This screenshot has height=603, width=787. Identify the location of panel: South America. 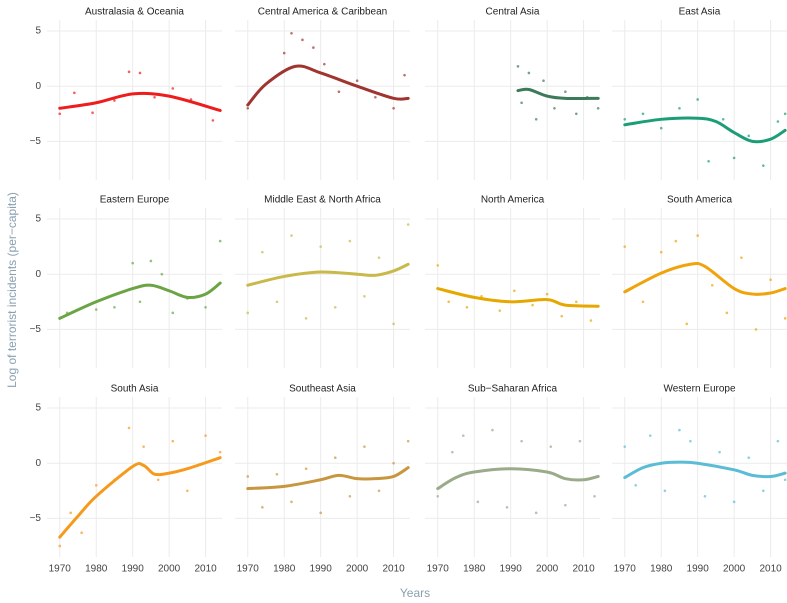
(699, 281).